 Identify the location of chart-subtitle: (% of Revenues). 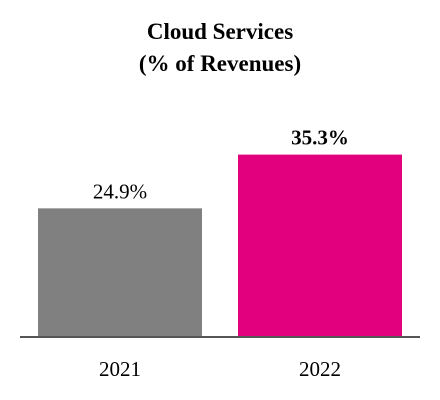
(220, 63).